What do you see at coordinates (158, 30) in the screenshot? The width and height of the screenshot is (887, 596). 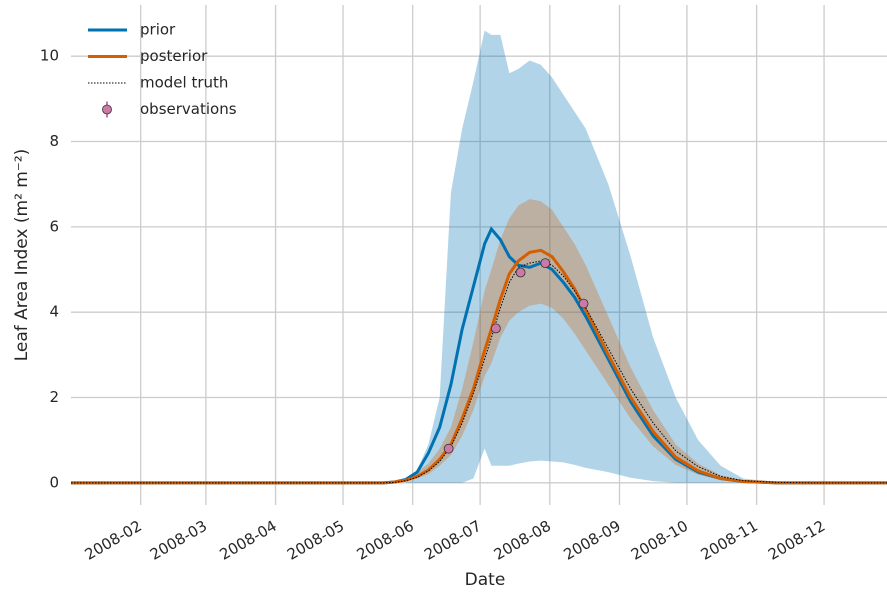 I see `legend-label: prior` at bounding box center [158, 30].